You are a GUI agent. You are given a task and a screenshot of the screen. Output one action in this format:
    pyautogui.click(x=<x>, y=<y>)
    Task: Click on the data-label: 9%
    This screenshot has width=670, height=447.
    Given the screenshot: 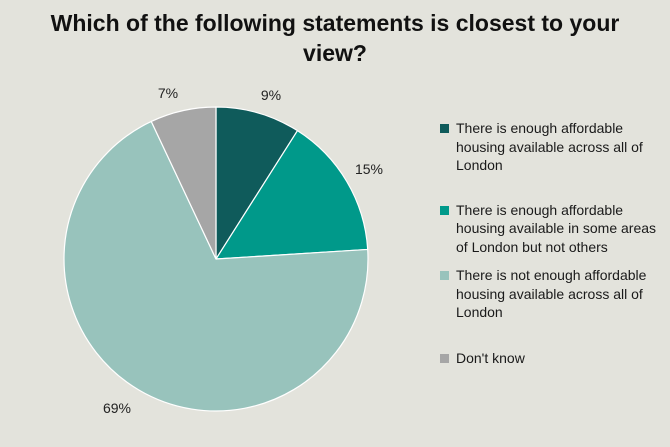 What is the action you would take?
    pyautogui.click(x=271, y=95)
    